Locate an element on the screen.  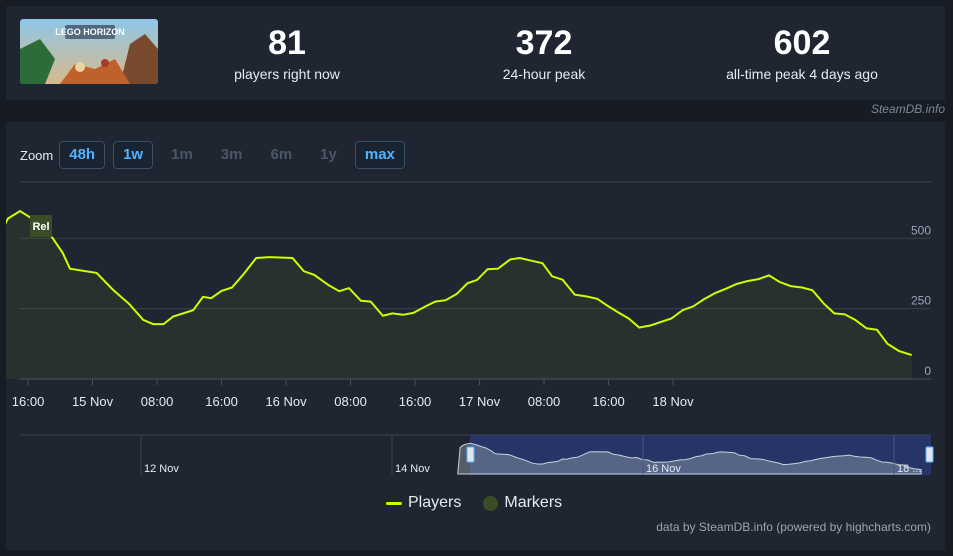
navigator-label-14nov: 14 Nov is located at coordinates (412, 469).